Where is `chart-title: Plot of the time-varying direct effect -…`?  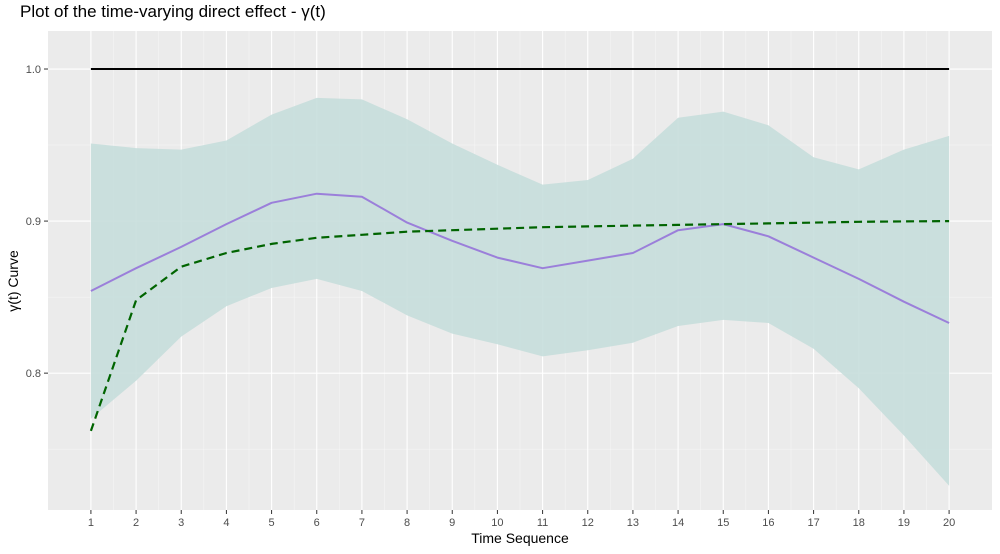 chart-title: Plot of the time-varying direct effect -… is located at coordinates (173, 11).